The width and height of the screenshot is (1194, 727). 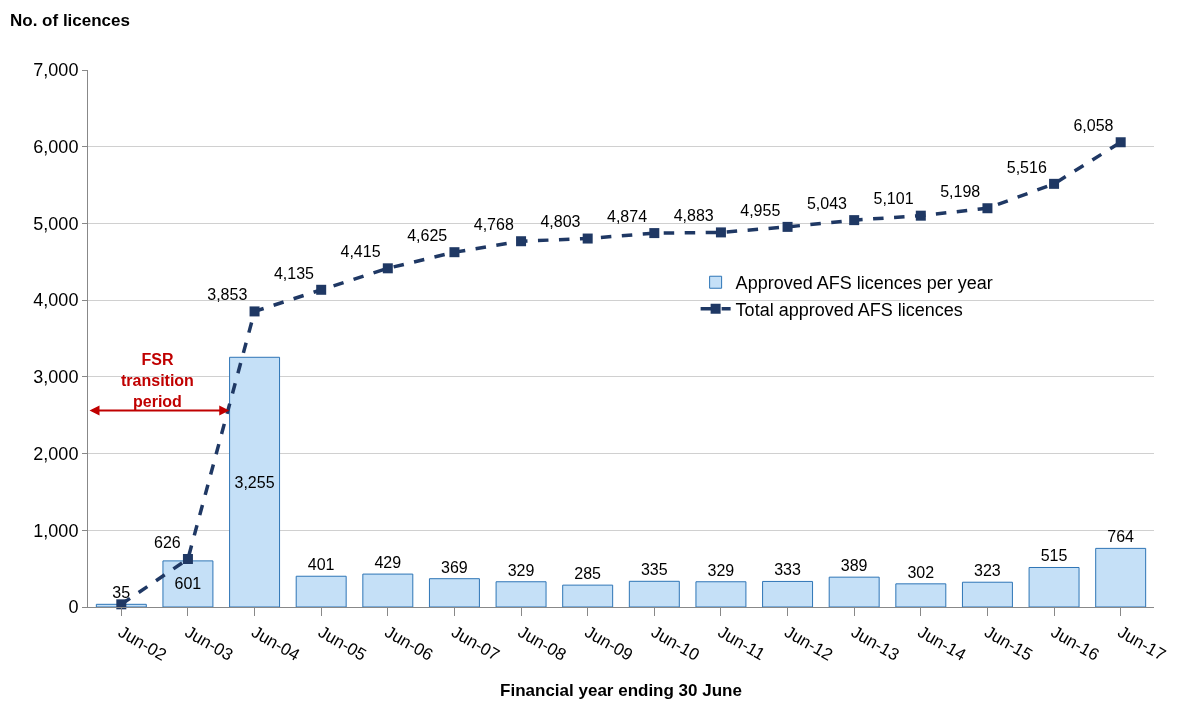 I want to click on data-label: 4,135, so click(x=294, y=273).